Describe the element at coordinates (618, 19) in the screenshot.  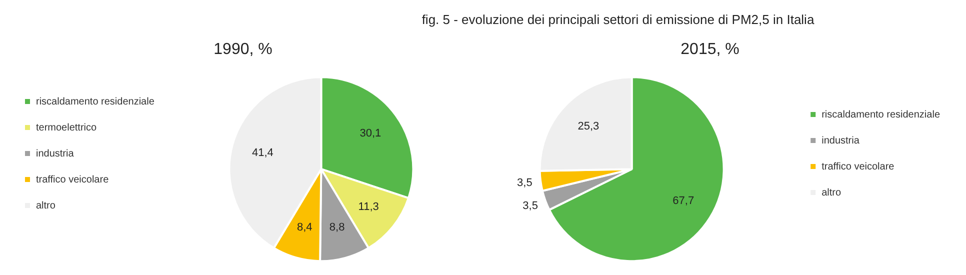
I see `caption: fig. 5 - evoluzione dei principali settori di emissione di PM2,5 in Italia` at that location.